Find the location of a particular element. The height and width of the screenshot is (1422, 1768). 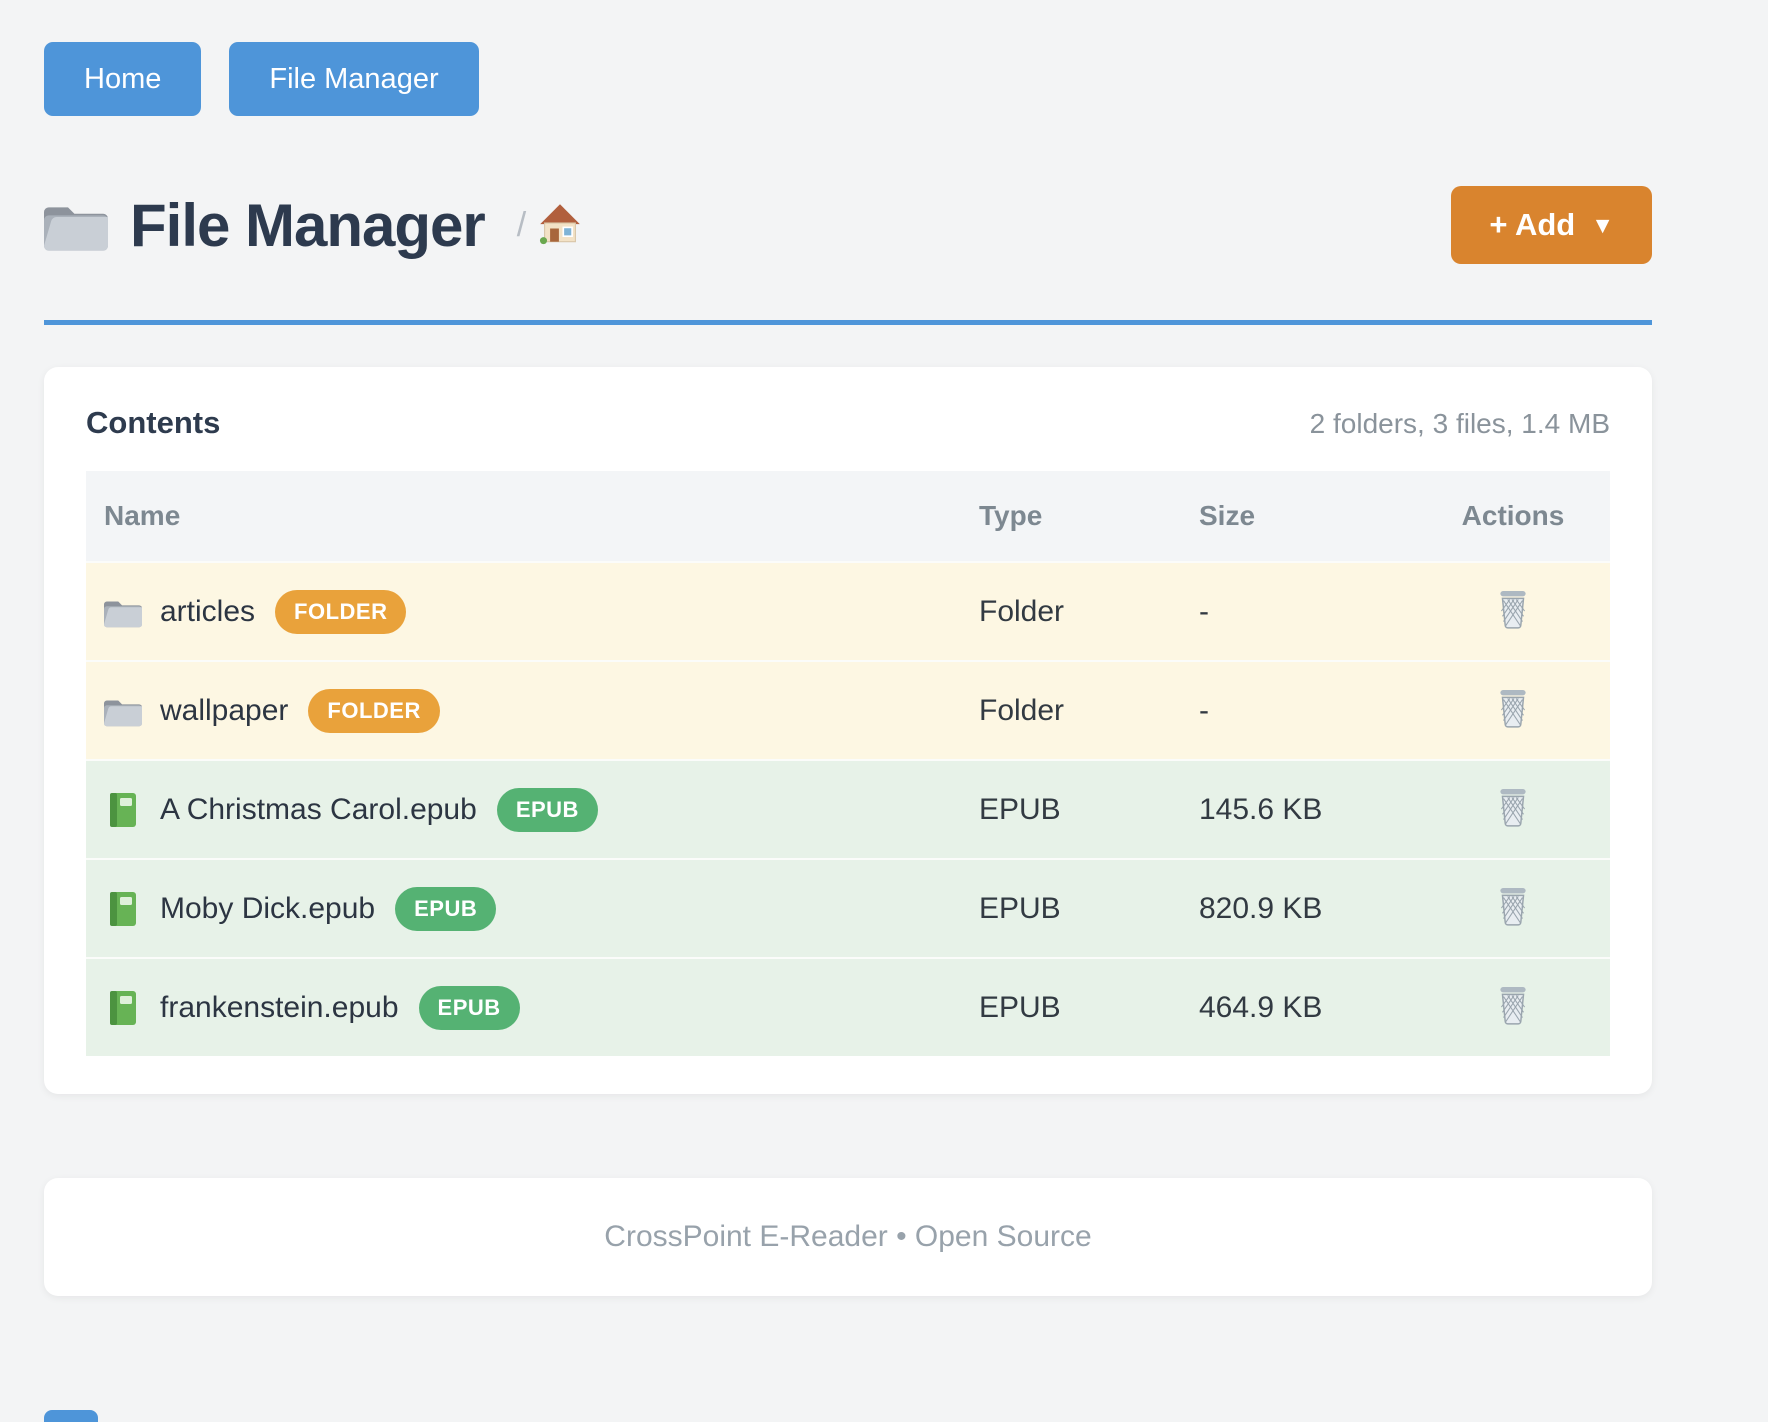

file-name: frankenstein.epub is located at coordinates (279, 1007).